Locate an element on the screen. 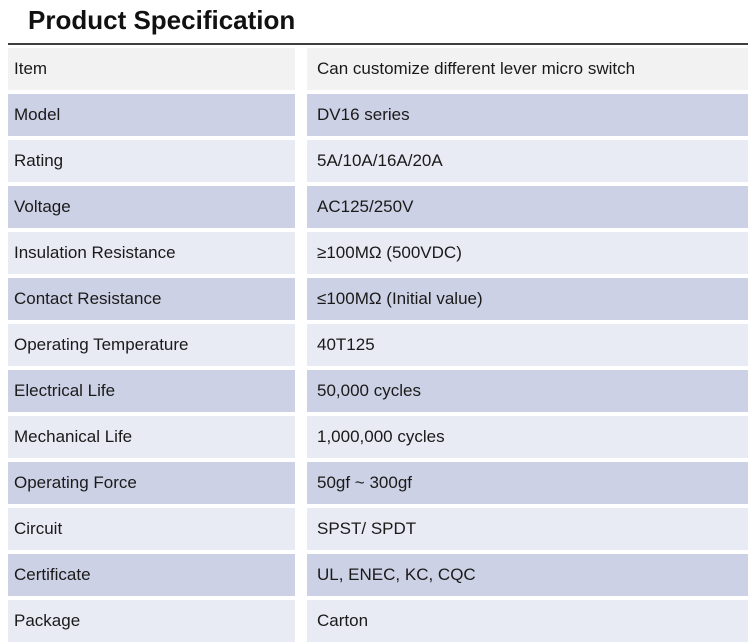 The width and height of the screenshot is (754, 644). spec-value-cell: 1,000,000 cycles is located at coordinates (527, 437).